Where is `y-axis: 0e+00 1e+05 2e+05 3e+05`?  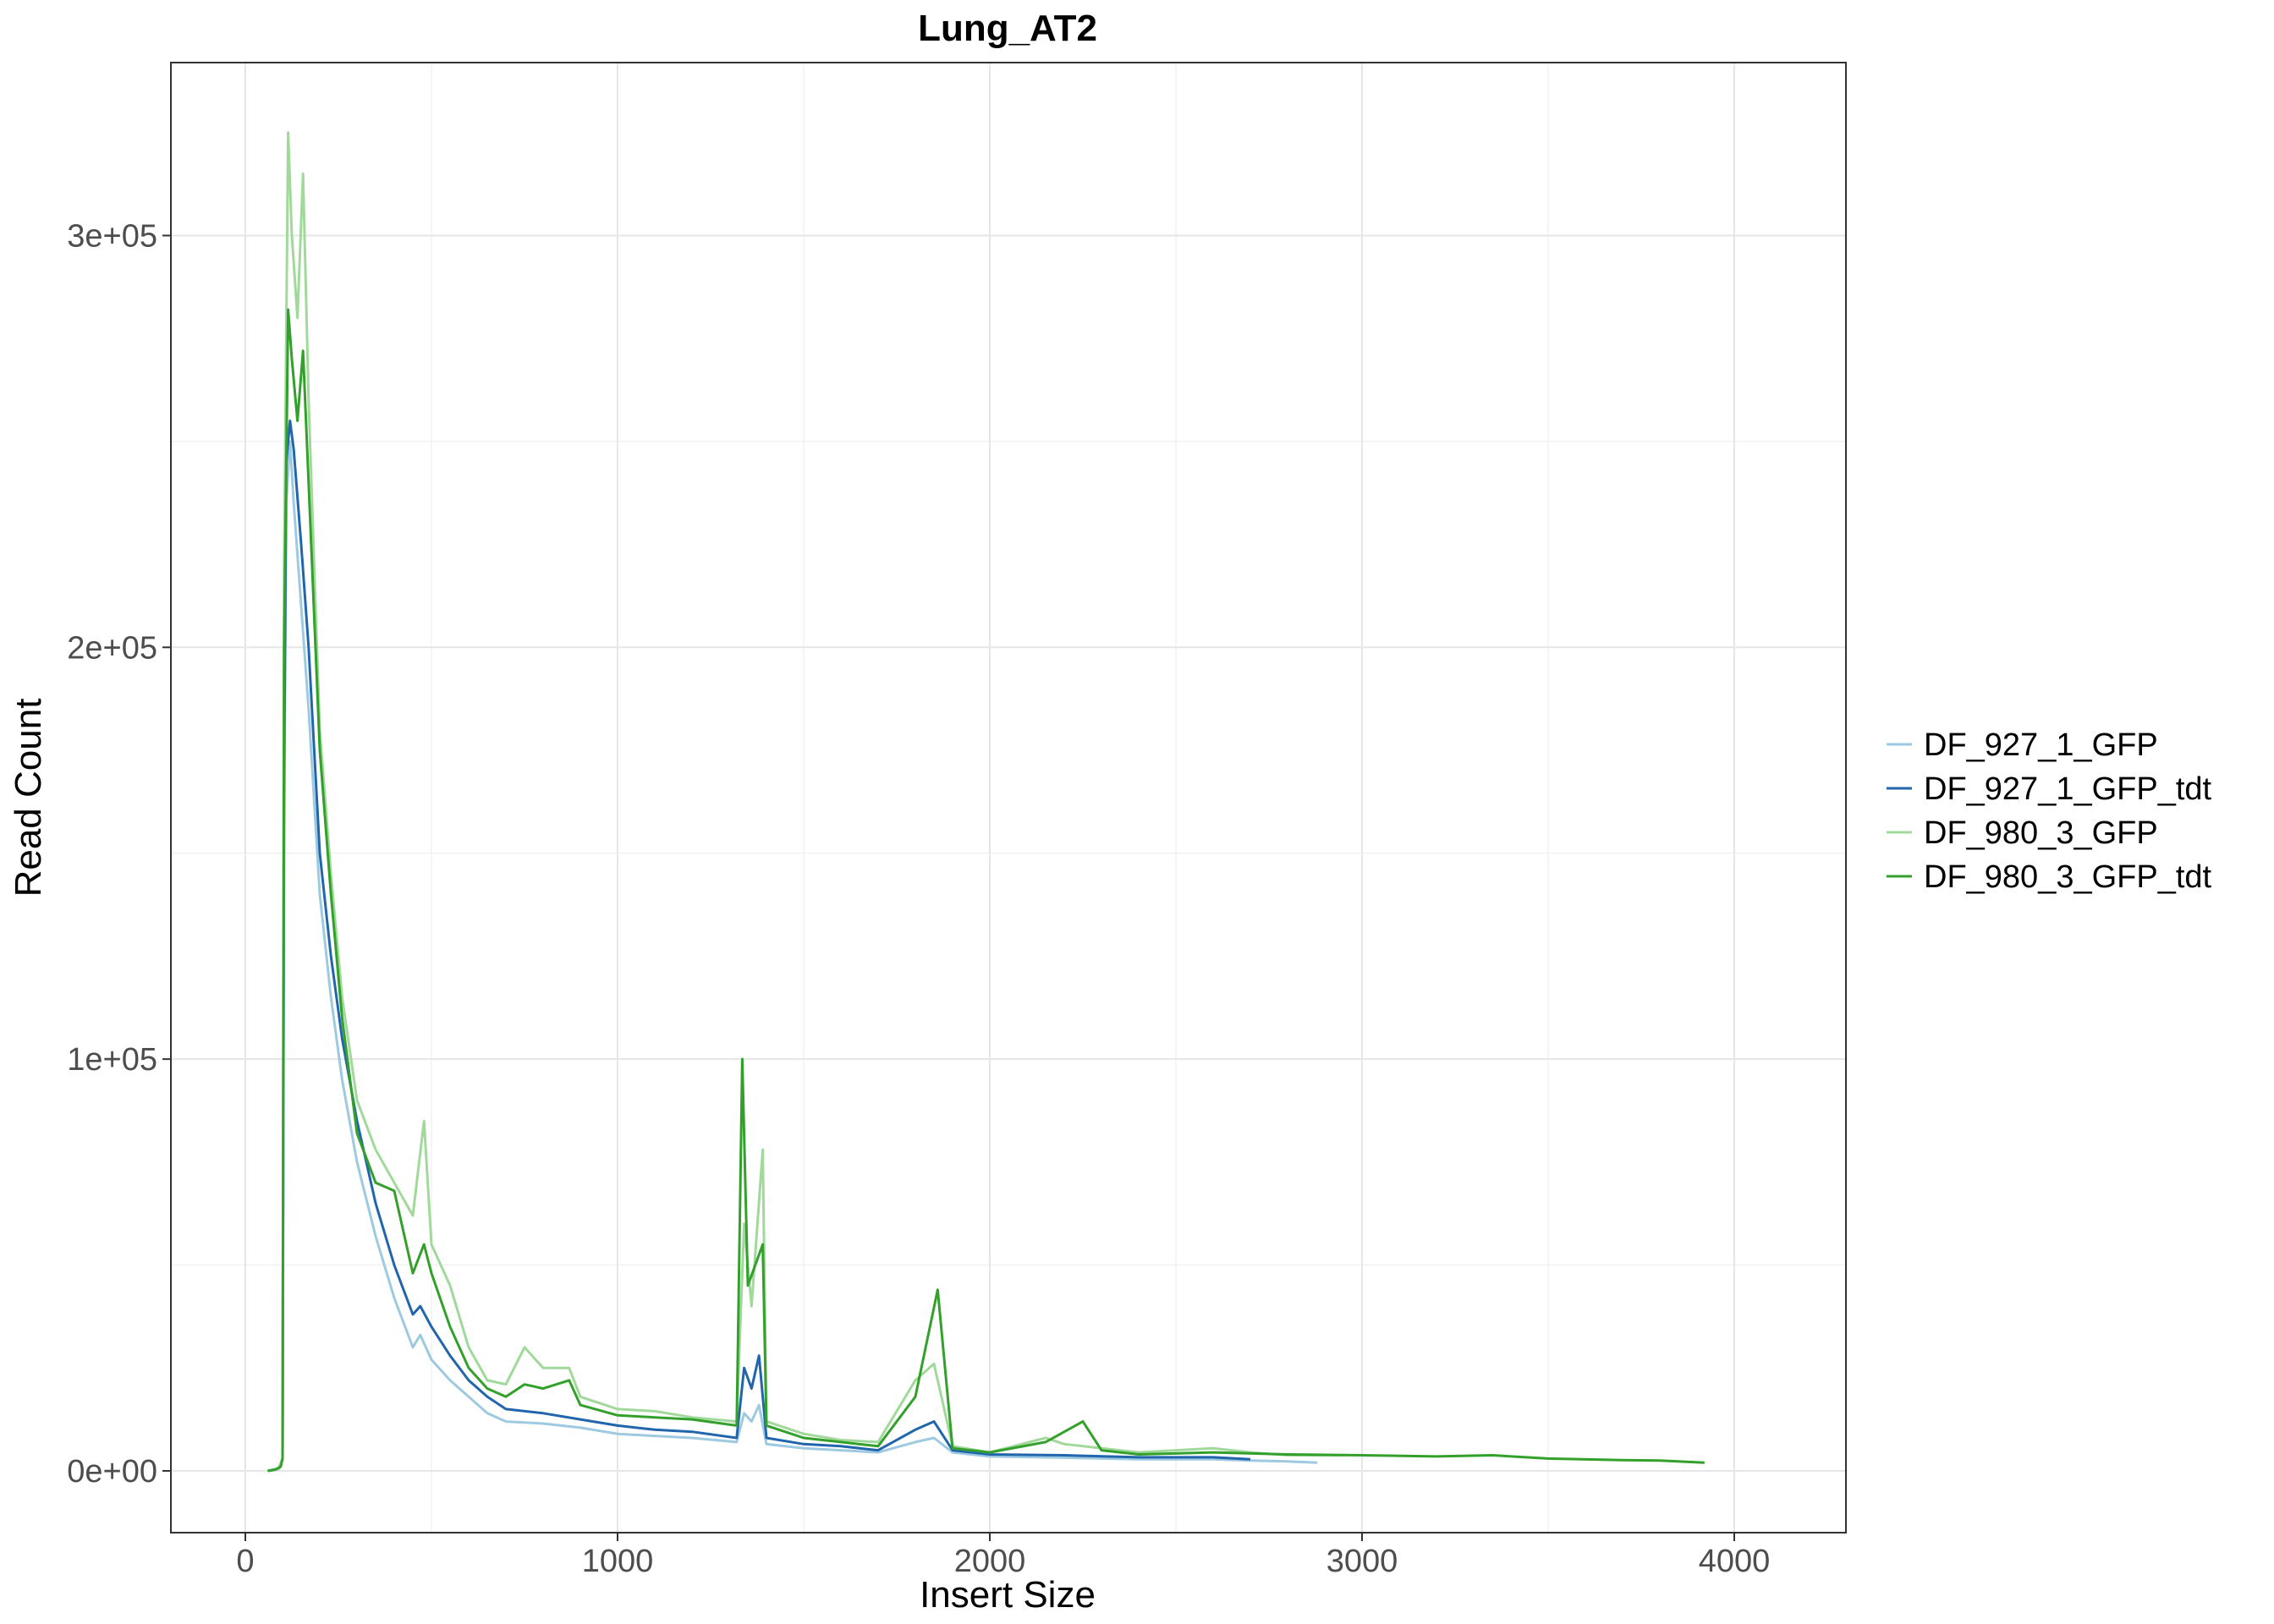 y-axis: 0e+00 1e+05 2e+05 3e+05 is located at coordinates (119, 854).